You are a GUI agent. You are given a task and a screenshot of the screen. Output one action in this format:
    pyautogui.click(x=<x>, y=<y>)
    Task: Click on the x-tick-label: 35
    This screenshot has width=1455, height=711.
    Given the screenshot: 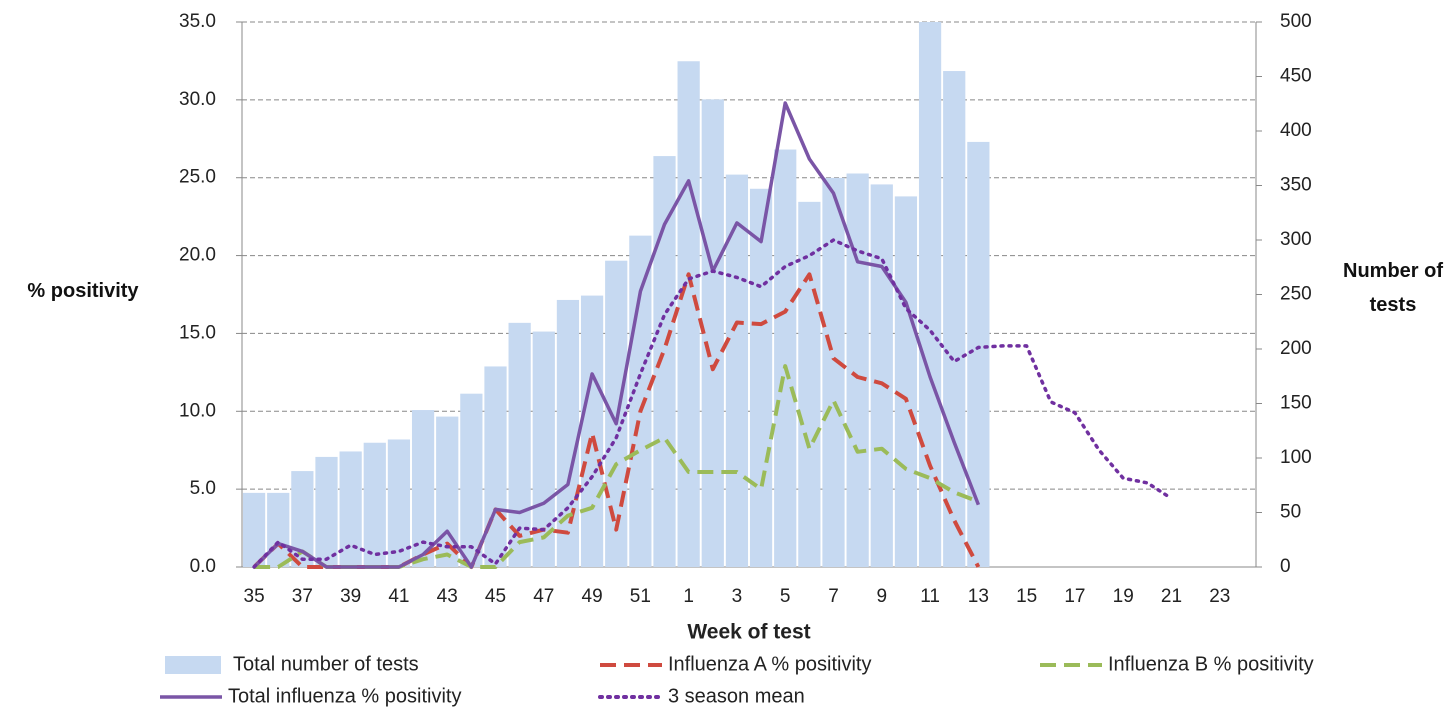 What is the action you would take?
    pyautogui.click(x=254, y=596)
    